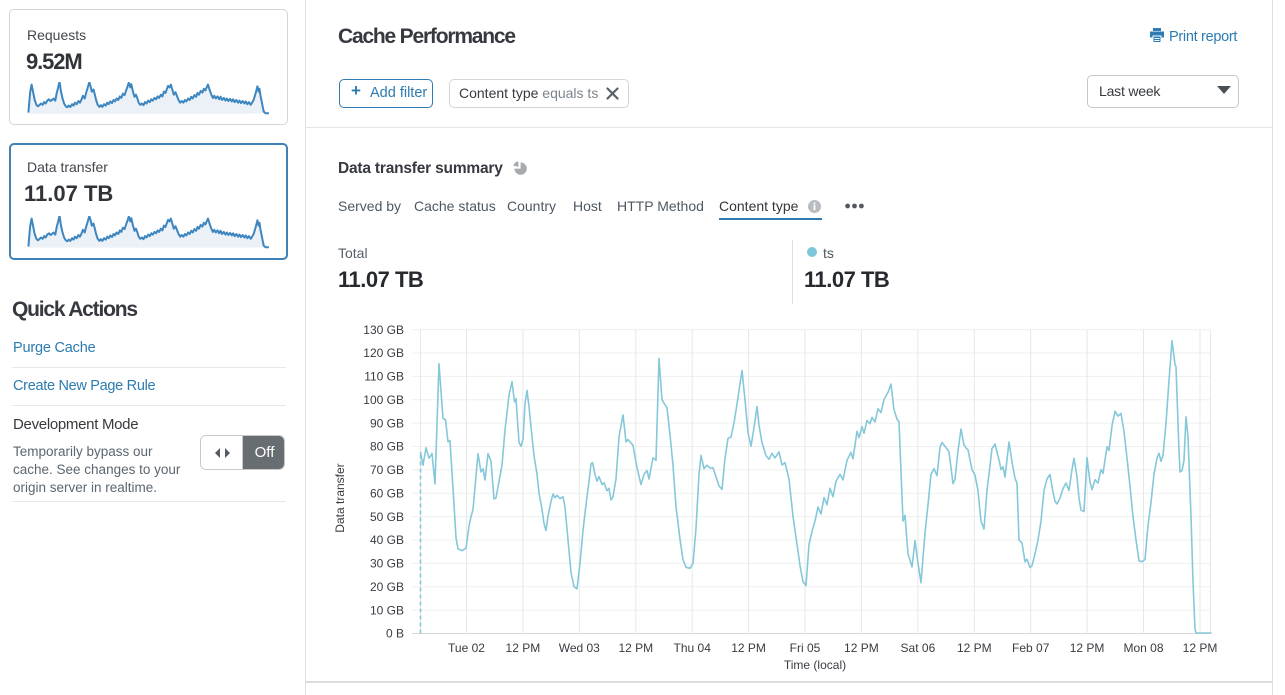  What do you see at coordinates (383, 400) in the screenshot?
I see `svg-text: 100 GB` at bounding box center [383, 400].